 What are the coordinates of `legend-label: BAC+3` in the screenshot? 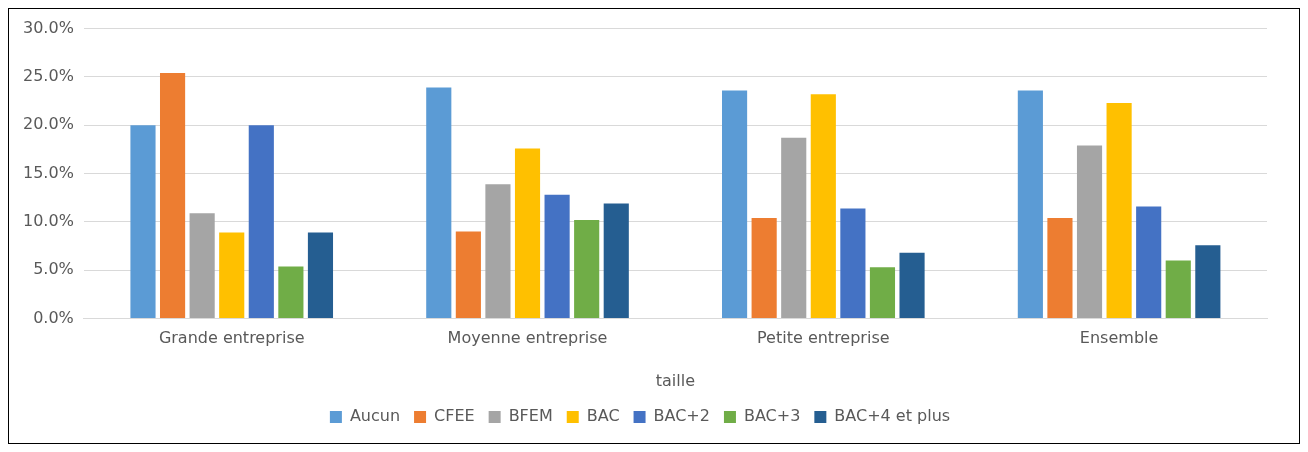 It's located at (772, 416).